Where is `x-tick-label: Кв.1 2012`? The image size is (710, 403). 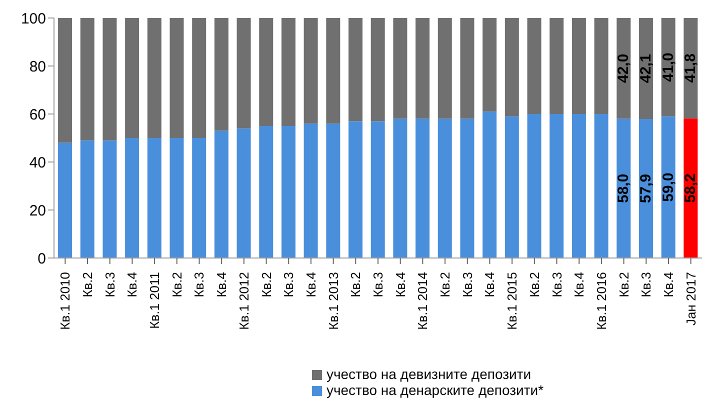
x-tick-label: Кв.1 2012 is located at coordinates (244, 301).